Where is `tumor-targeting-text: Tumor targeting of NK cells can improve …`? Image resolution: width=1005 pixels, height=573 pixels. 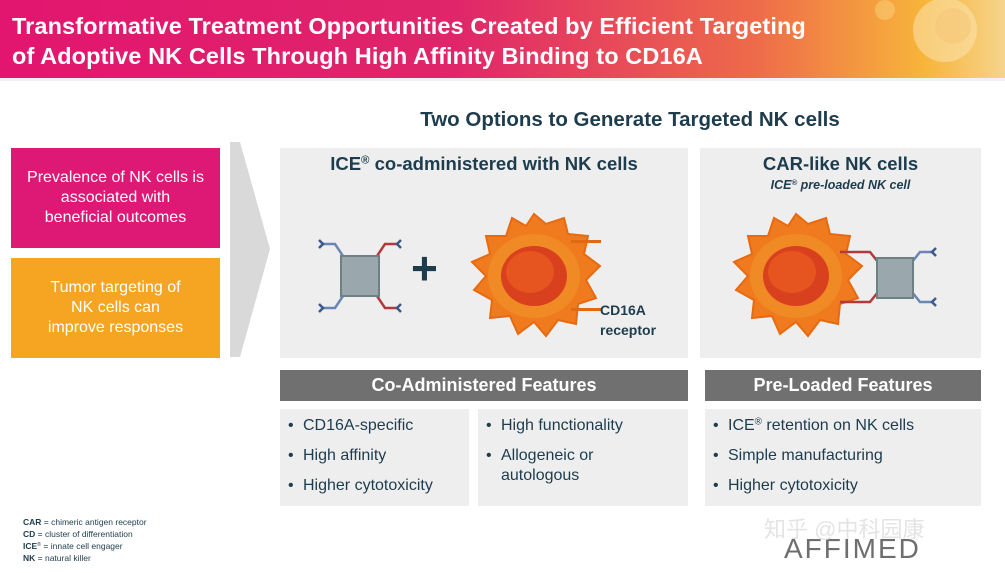
tumor-targeting-text: Tumor targeting of NK cells can improve … is located at coordinates (115, 307).